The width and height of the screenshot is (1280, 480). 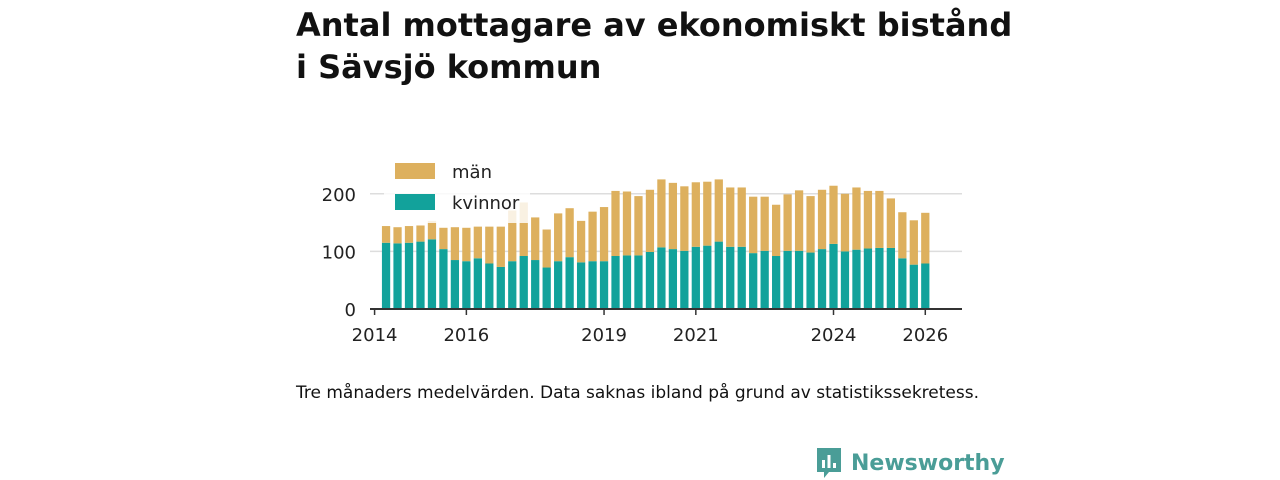 What do you see at coordinates (829, 463) in the screenshot?
I see `bar-chart-bubble-icon` at bounding box center [829, 463].